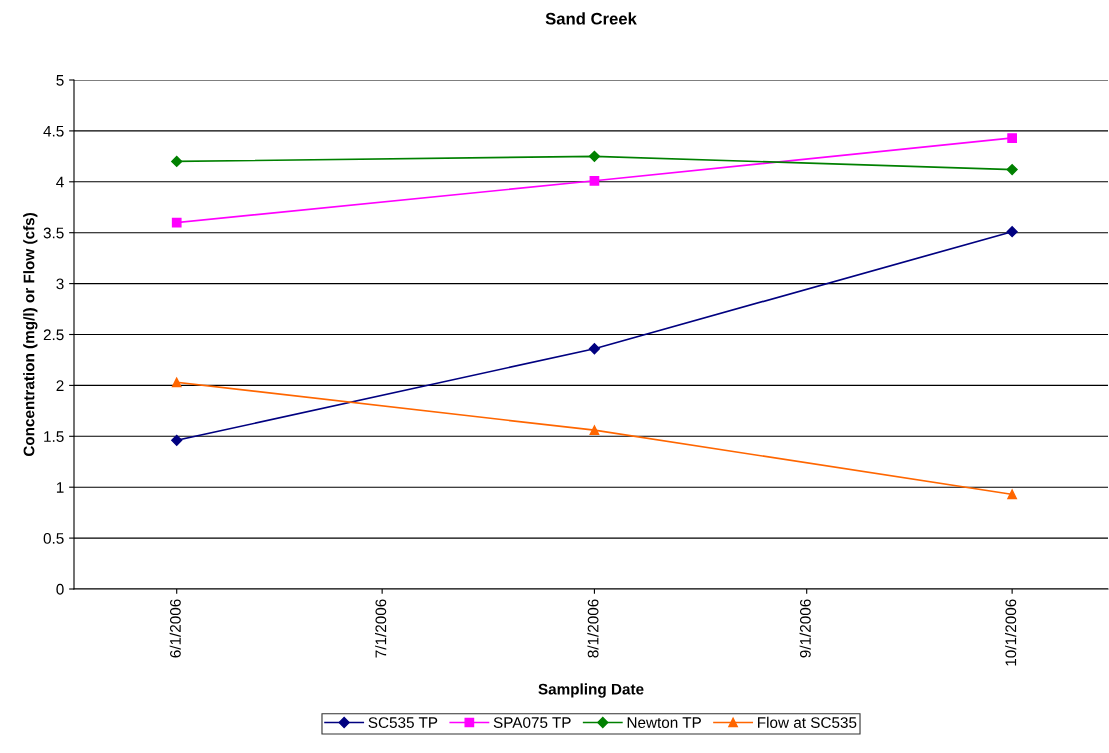 Image resolution: width=1109 pixels, height=753 pixels. What do you see at coordinates (60, 487) in the screenshot?
I see `y-tick-label: 1` at bounding box center [60, 487].